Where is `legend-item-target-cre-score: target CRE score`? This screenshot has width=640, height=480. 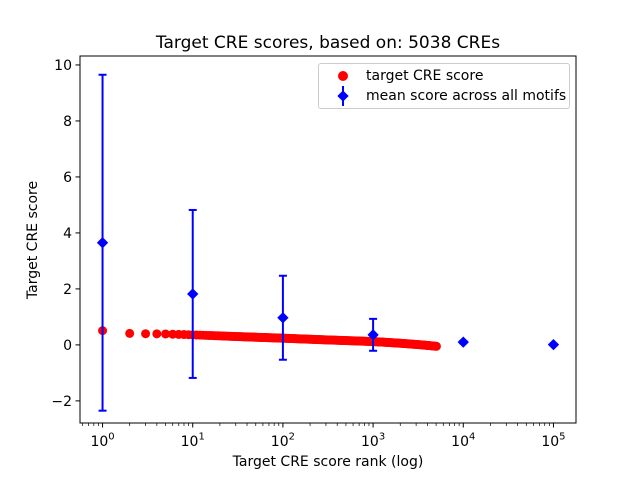
legend-item-target-cre-score: target CRE score is located at coordinates (444, 76).